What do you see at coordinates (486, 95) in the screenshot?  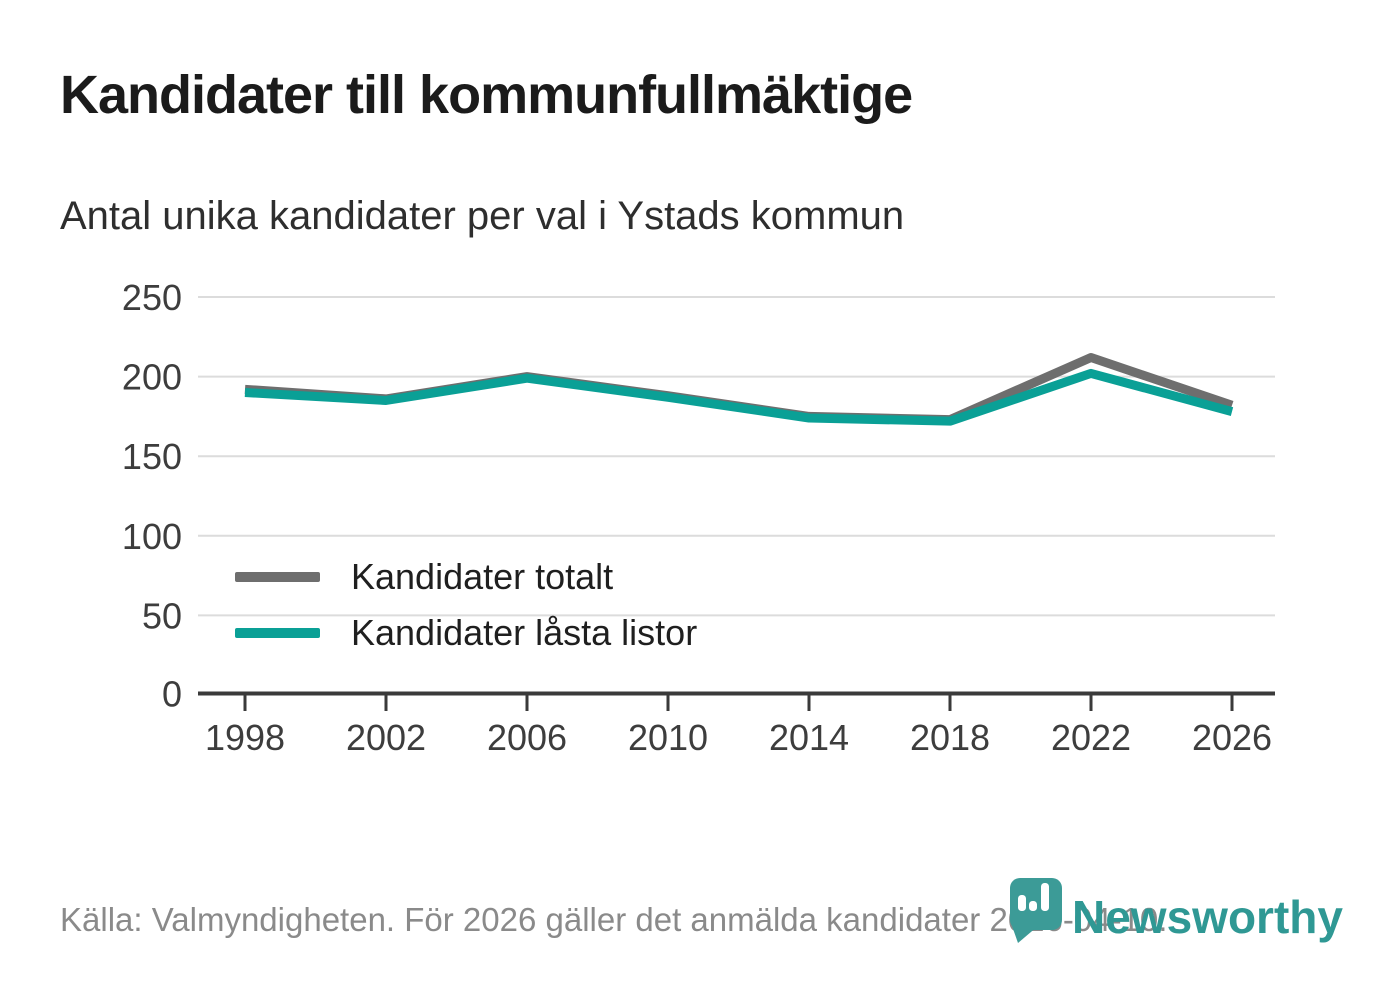 I see `page-title: Kandidater till kommunfullmäktige` at bounding box center [486, 95].